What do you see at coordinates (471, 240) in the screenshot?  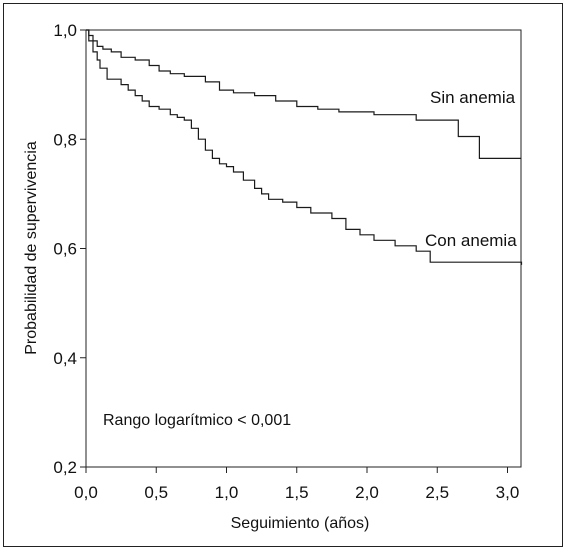 I see `series-label-con-anemia: Con anemia` at bounding box center [471, 240].